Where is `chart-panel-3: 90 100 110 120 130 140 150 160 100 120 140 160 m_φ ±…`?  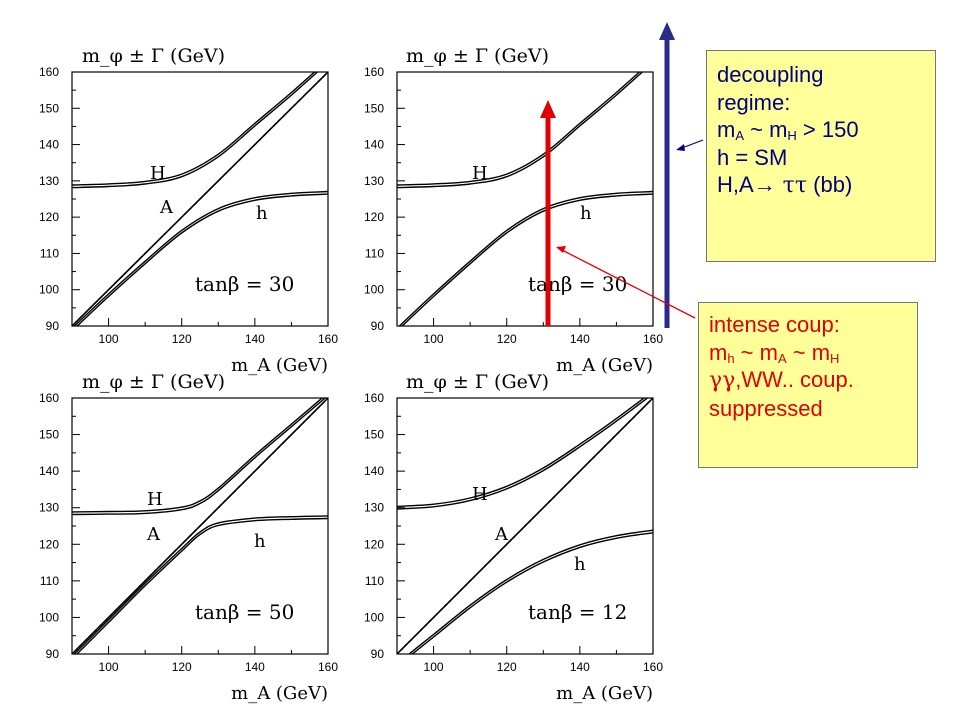
chart-panel-3: 90 100 110 120 130 140 150 160 100 120 140 160 m_φ ±… is located at coordinates (188, 537).